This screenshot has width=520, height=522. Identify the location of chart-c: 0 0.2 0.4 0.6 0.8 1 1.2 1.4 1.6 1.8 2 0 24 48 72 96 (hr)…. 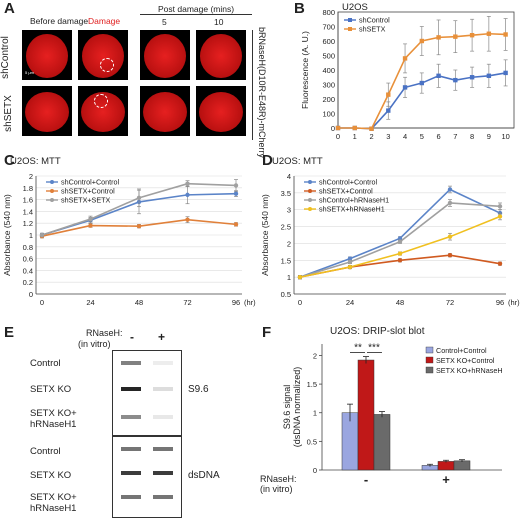
(129, 231).